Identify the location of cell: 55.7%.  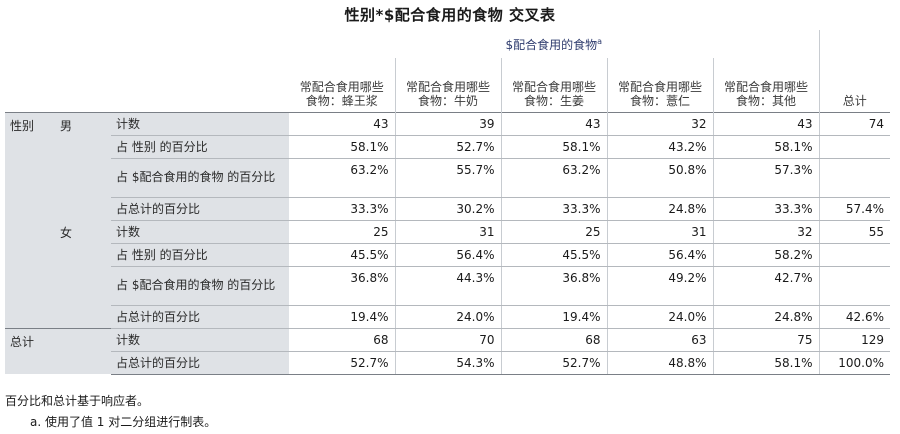
(448, 178).